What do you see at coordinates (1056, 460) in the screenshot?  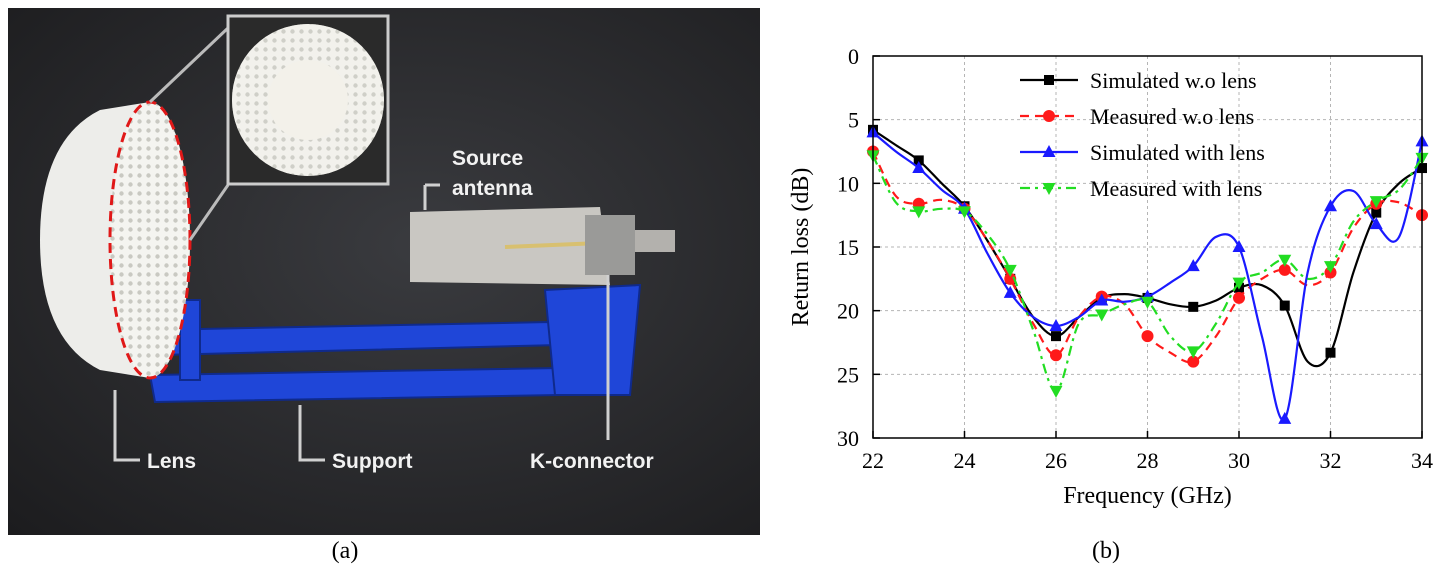 I see `x-tick-label: 26` at bounding box center [1056, 460].